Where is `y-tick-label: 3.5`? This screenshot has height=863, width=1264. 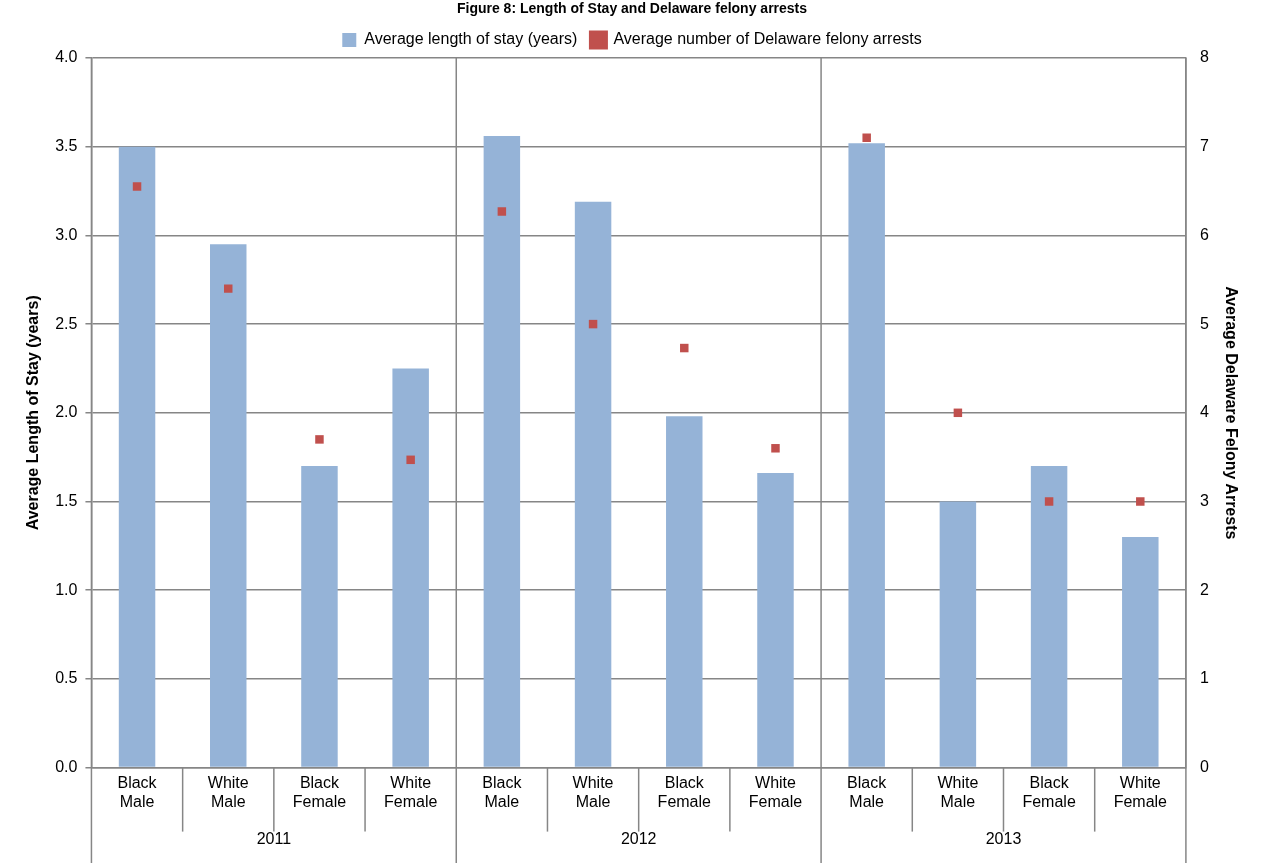
y-tick-label: 3.5 is located at coordinates (66, 146).